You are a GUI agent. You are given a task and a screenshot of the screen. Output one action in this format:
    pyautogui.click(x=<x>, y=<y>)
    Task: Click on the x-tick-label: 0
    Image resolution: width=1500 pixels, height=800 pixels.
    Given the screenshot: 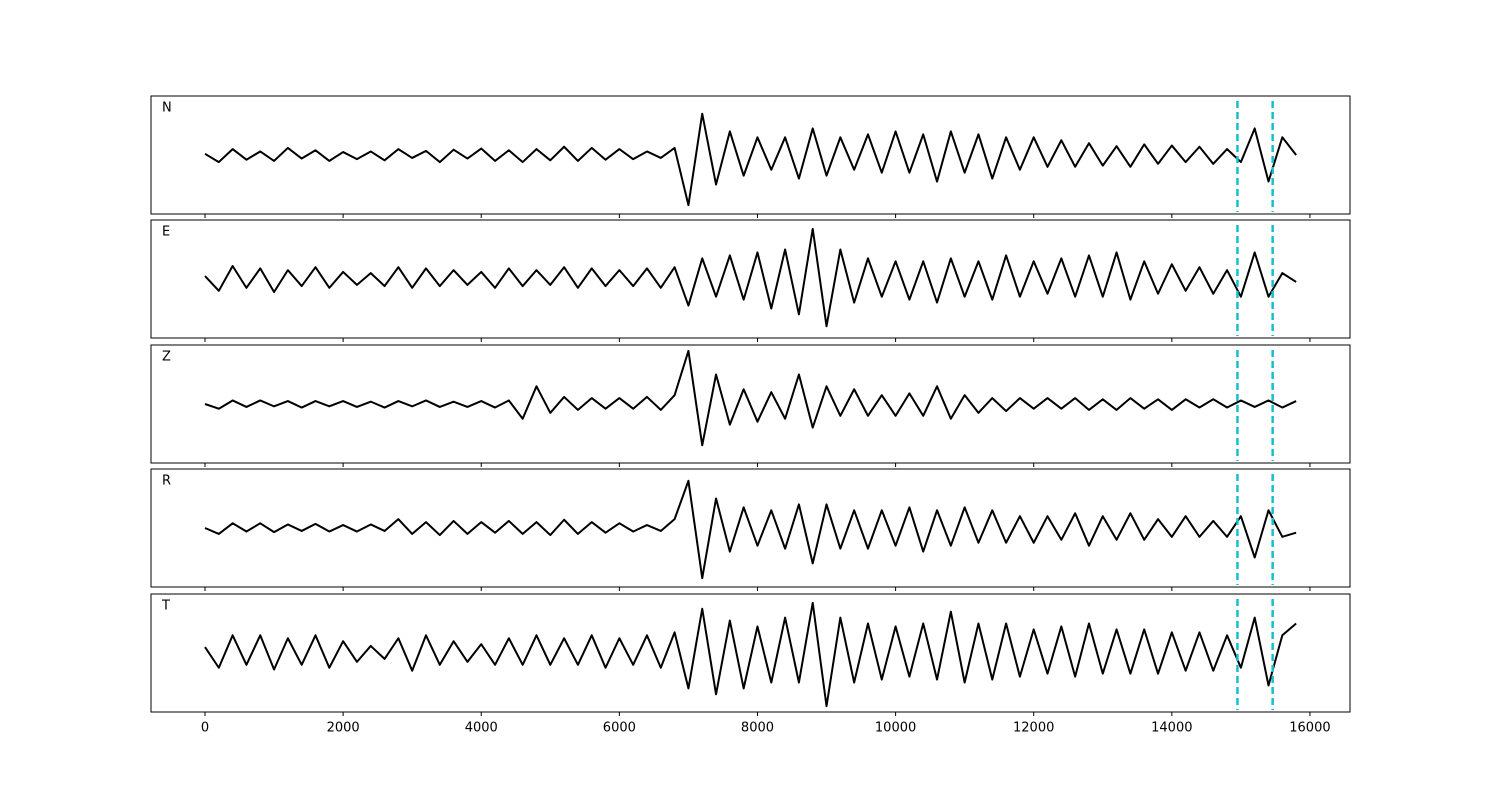 What is the action you would take?
    pyautogui.click(x=205, y=728)
    